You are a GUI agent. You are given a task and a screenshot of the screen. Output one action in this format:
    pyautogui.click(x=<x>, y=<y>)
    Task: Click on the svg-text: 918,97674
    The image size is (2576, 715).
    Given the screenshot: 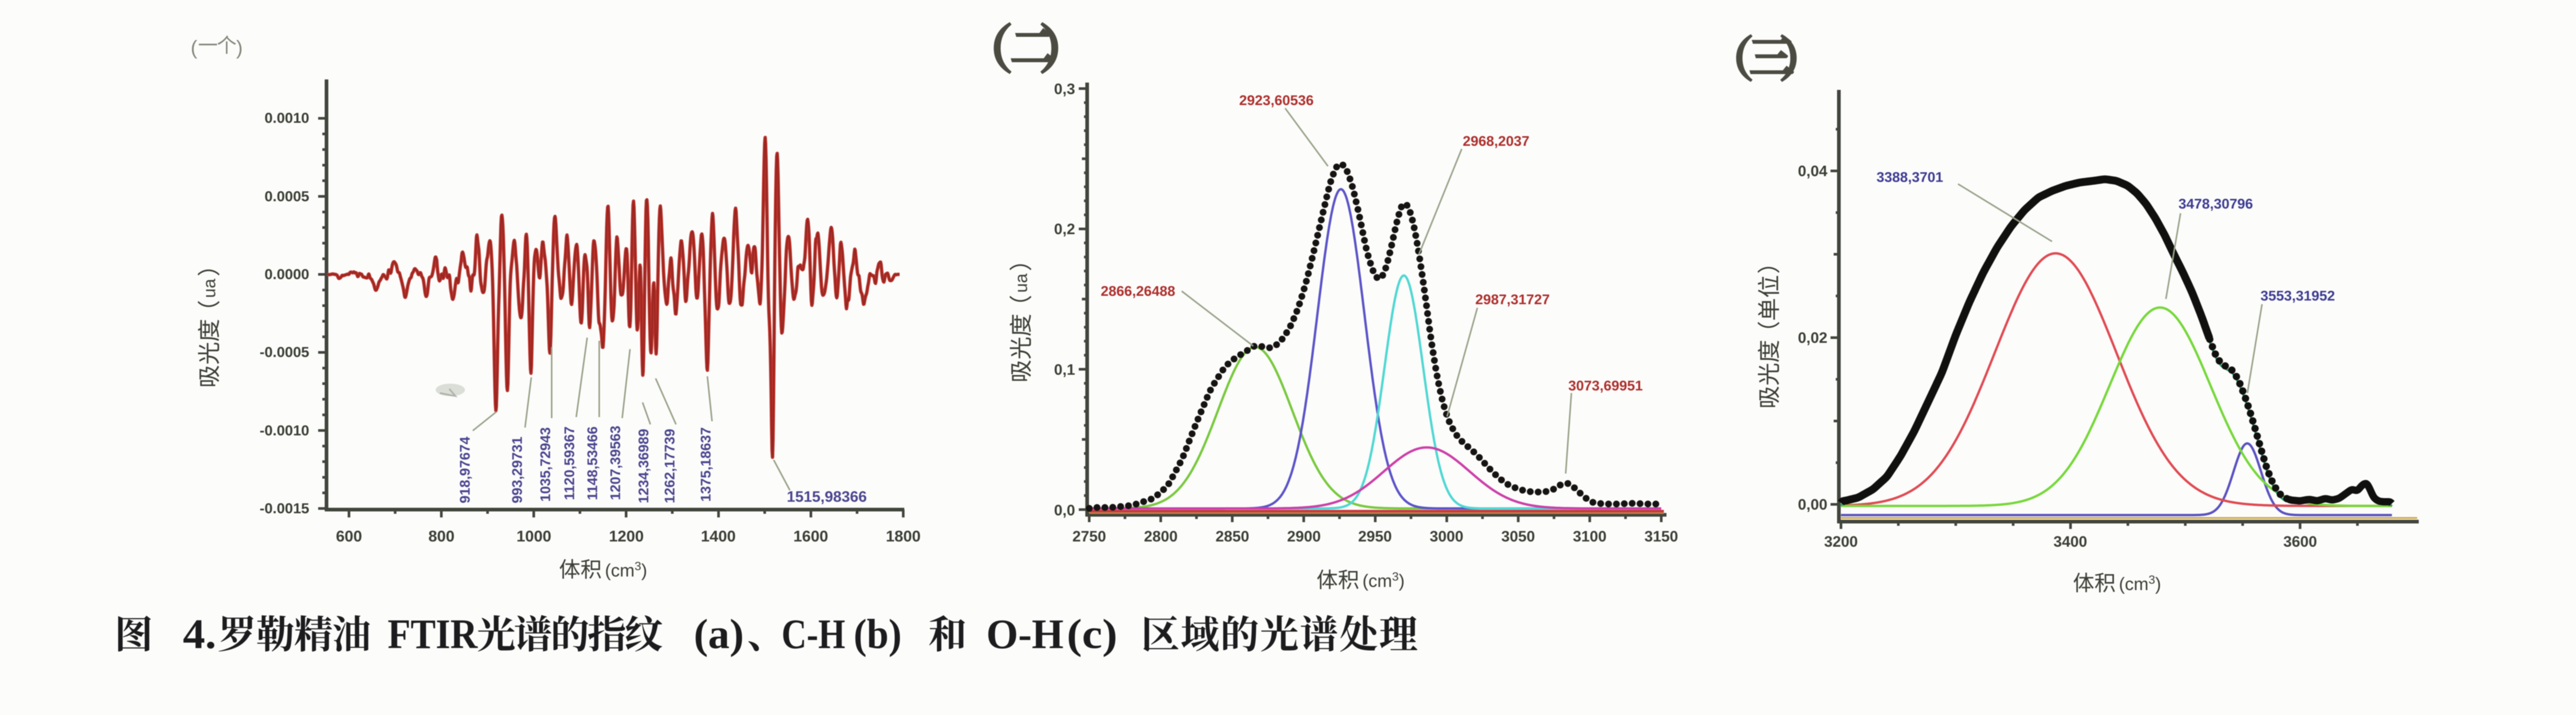 What is the action you would take?
    pyautogui.click(x=465, y=469)
    